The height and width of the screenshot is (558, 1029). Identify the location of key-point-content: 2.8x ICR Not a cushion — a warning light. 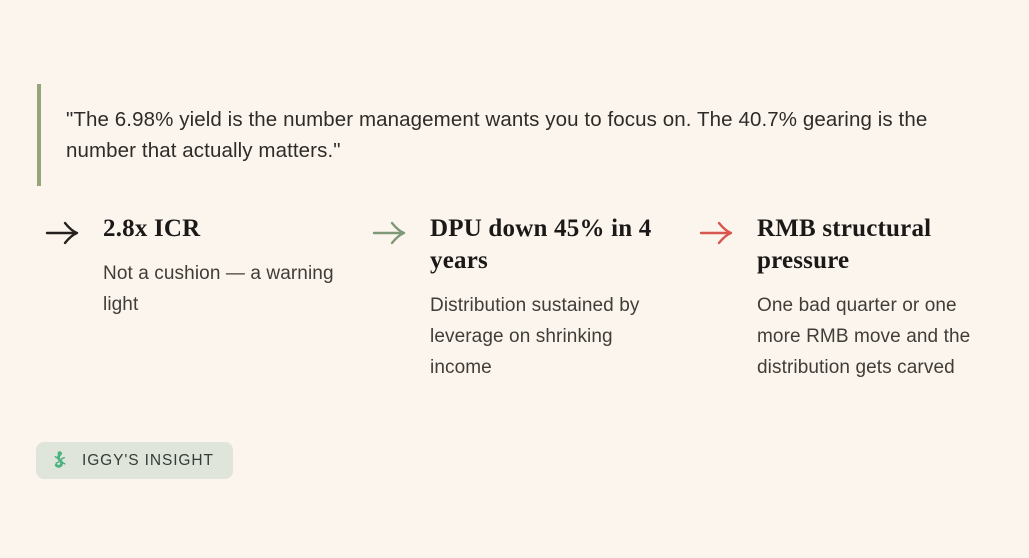
(222, 266).